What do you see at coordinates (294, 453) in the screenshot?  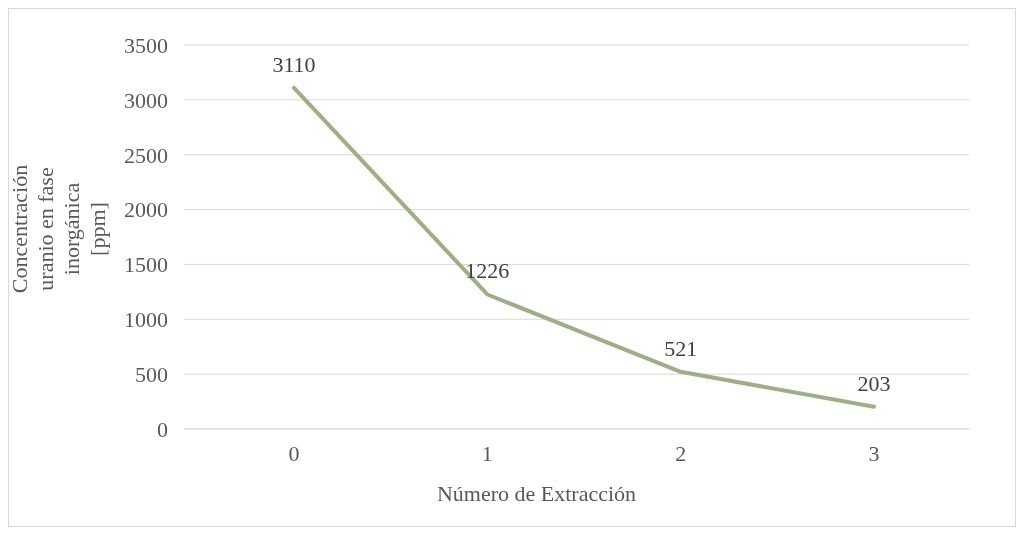 I see `x-tick-label: 0` at bounding box center [294, 453].